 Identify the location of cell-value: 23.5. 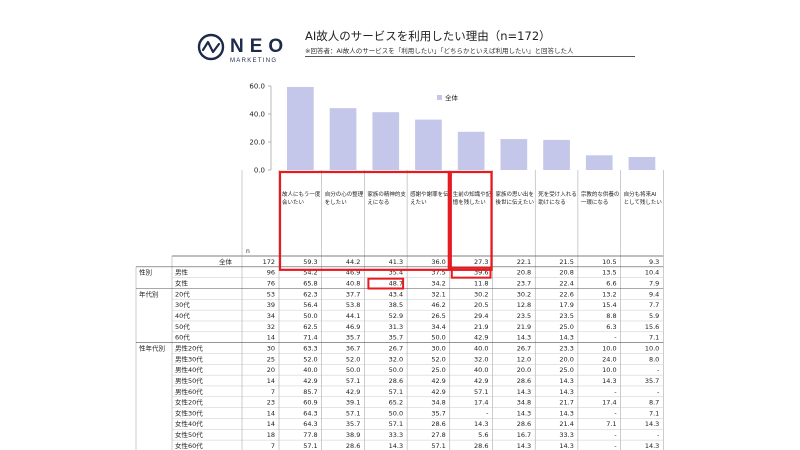
(524, 316).